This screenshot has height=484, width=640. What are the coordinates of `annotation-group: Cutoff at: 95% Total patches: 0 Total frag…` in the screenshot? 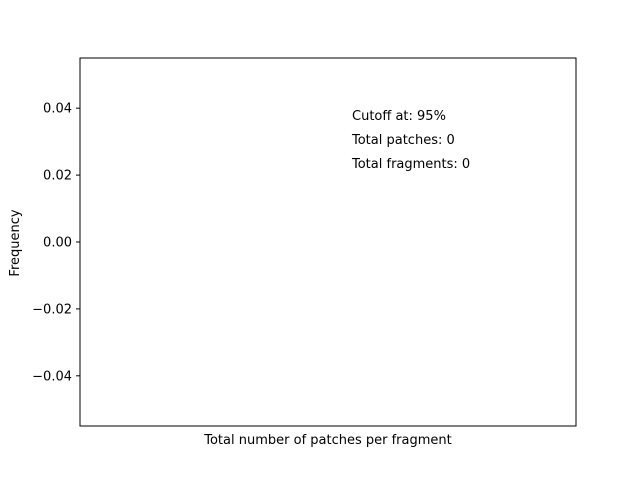 It's located at (410, 140).